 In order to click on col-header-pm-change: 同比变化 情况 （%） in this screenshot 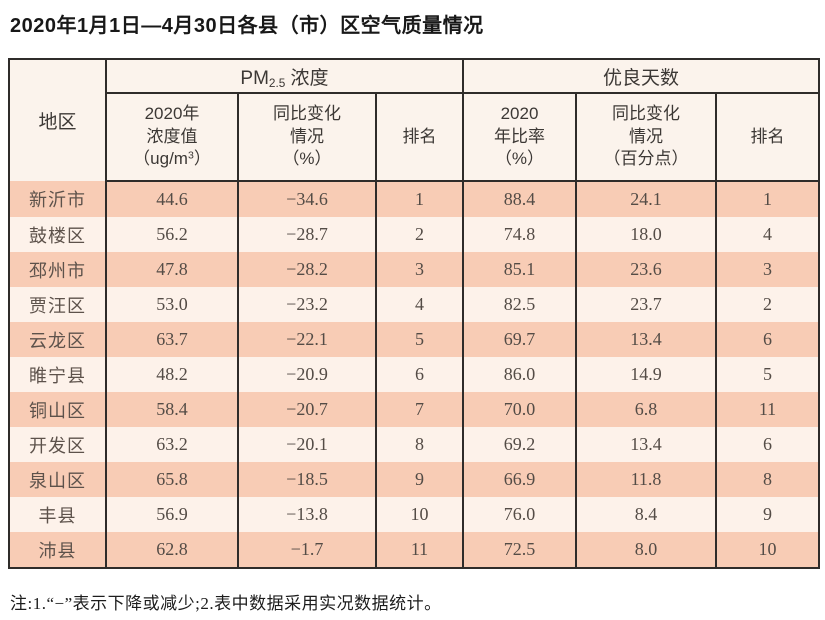, I will do `click(307, 137)`.